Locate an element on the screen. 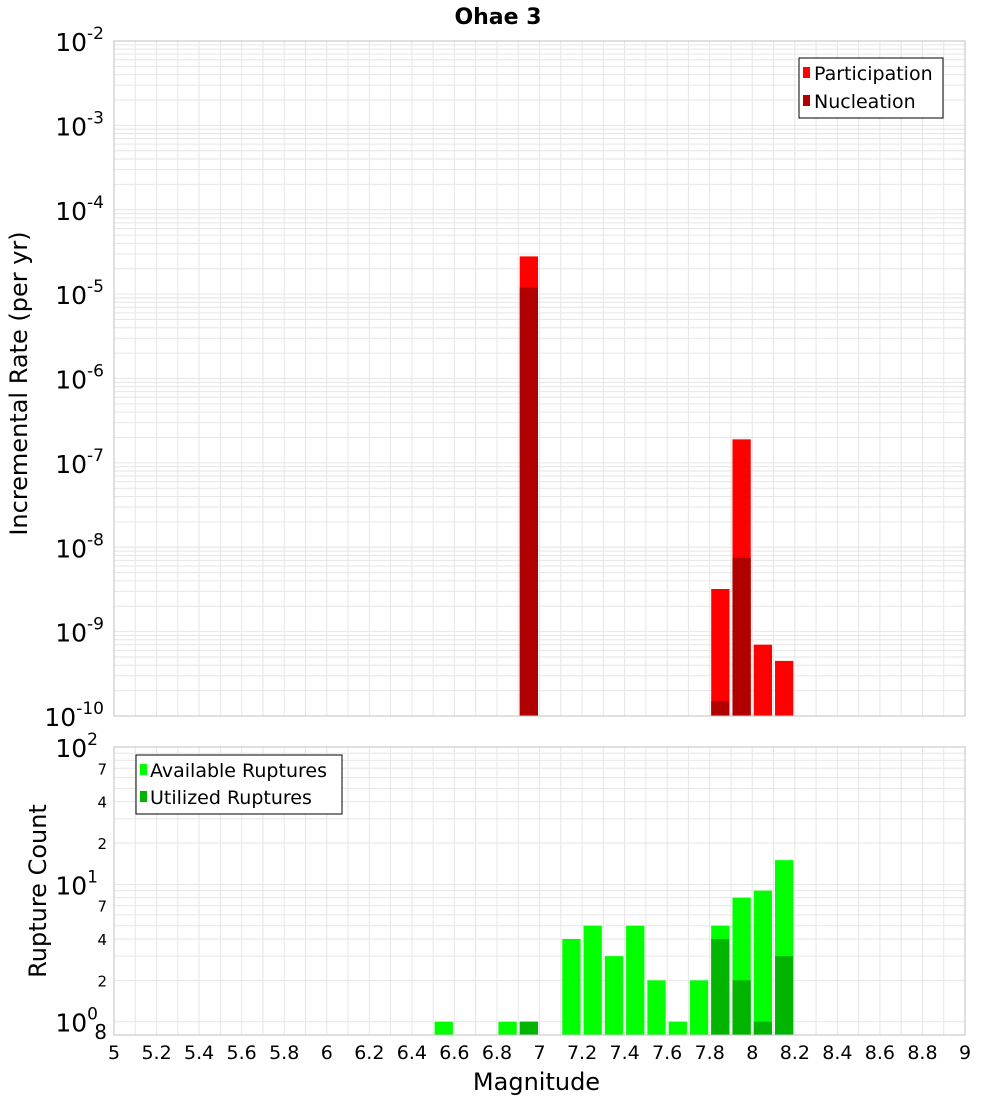 The width and height of the screenshot is (1000, 1100). count-plot-y-ticks: 10⁰ 10¹ 10² 8 2 4 7 2 4 7 is located at coordinates (81, 887).